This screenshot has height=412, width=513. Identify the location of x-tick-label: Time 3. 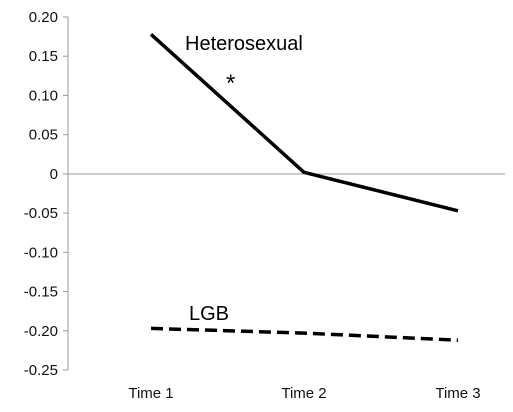
(457, 393).